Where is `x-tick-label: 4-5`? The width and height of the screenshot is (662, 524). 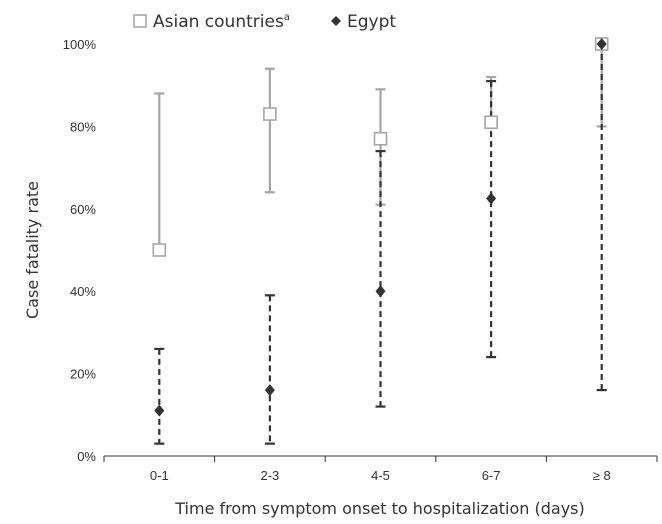 x-tick-label: 4-5 is located at coordinates (380, 475).